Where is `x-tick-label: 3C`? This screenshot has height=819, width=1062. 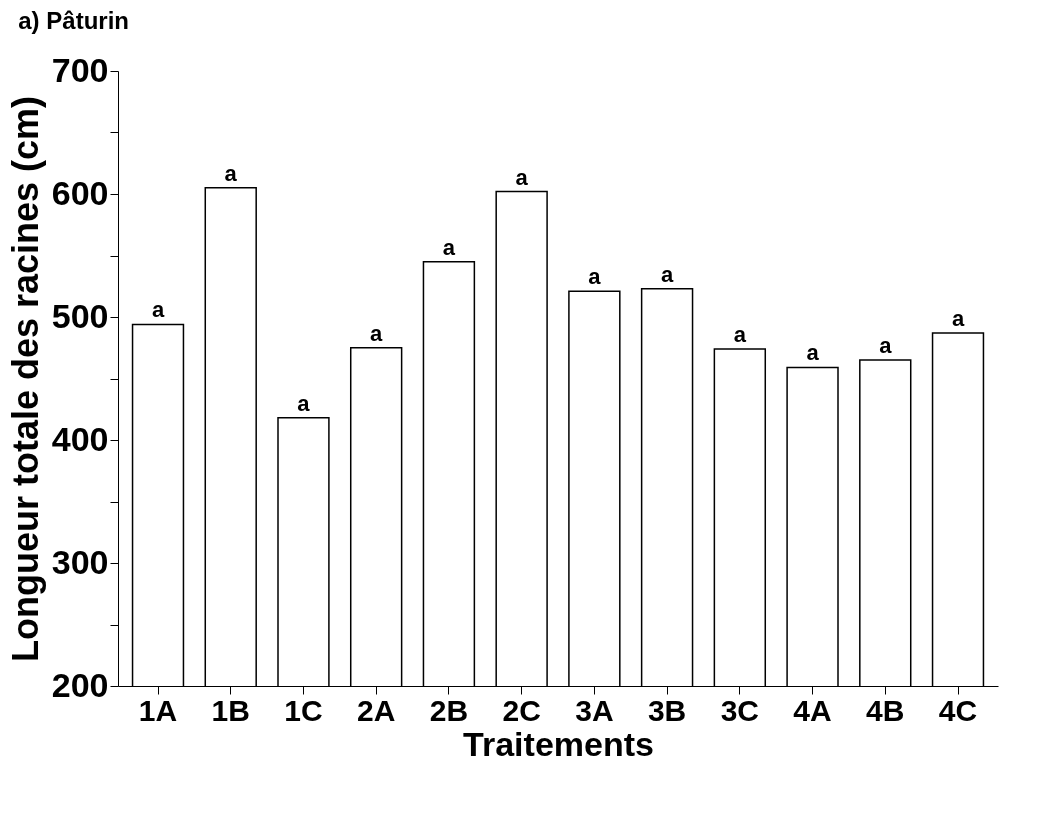
x-tick-label: 3C is located at coordinates (739, 710).